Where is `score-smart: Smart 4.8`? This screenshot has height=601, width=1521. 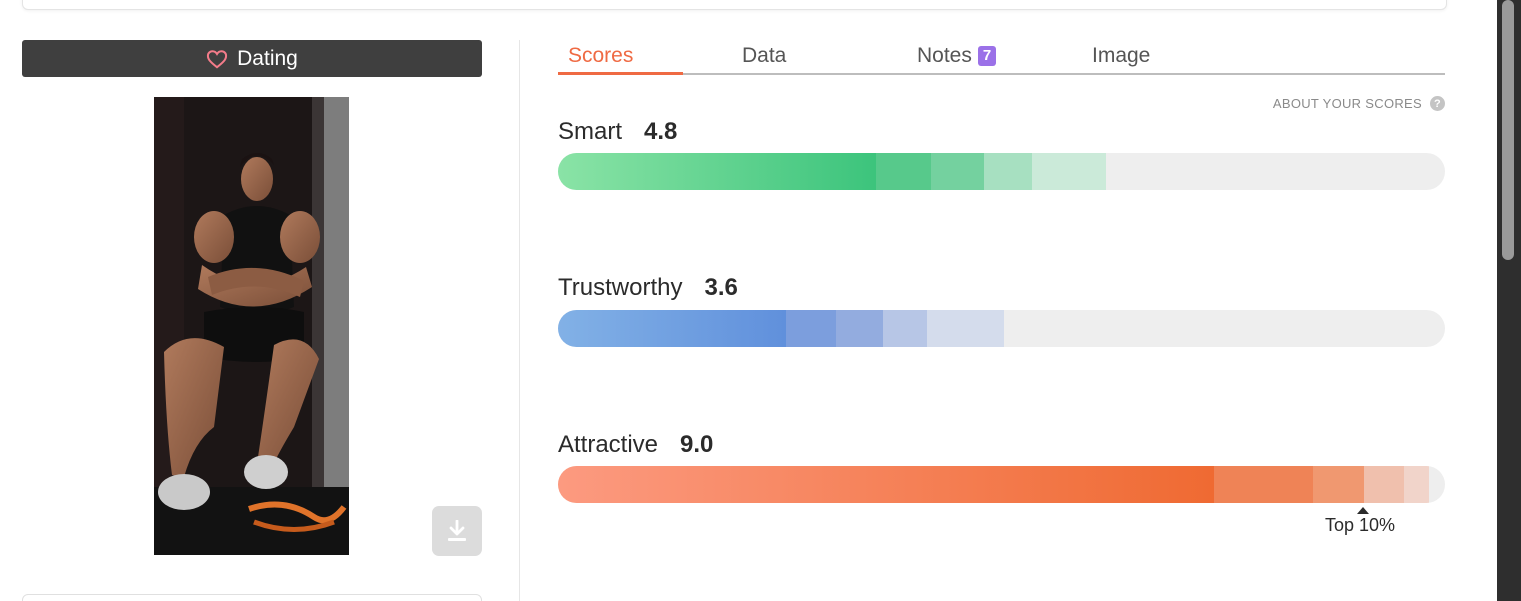 score-smart: Smart 4.8 is located at coordinates (617, 132).